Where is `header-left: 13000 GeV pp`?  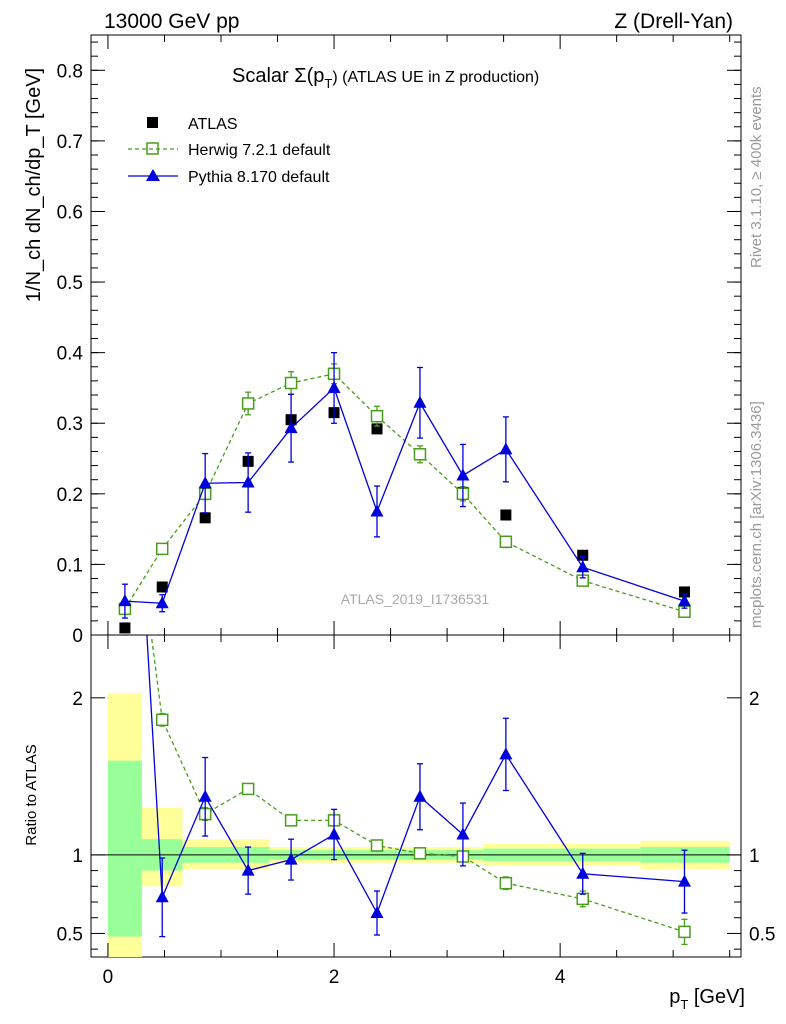 header-left: 13000 GeV pp is located at coordinates (171, 21).